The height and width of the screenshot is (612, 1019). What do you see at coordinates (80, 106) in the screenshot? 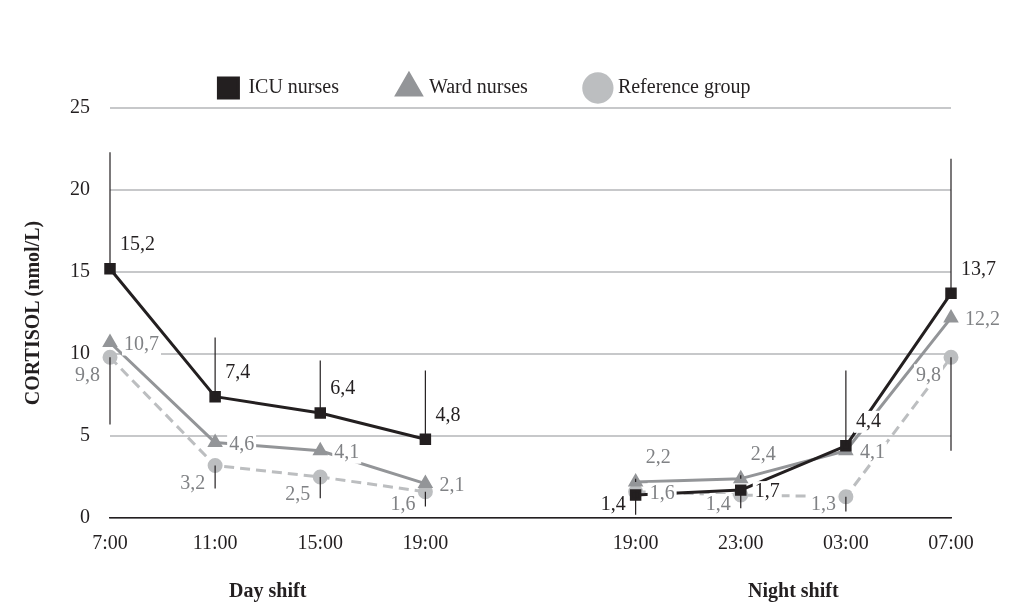
I see `y-tick-label: 25` at bounding box center [80, 106].